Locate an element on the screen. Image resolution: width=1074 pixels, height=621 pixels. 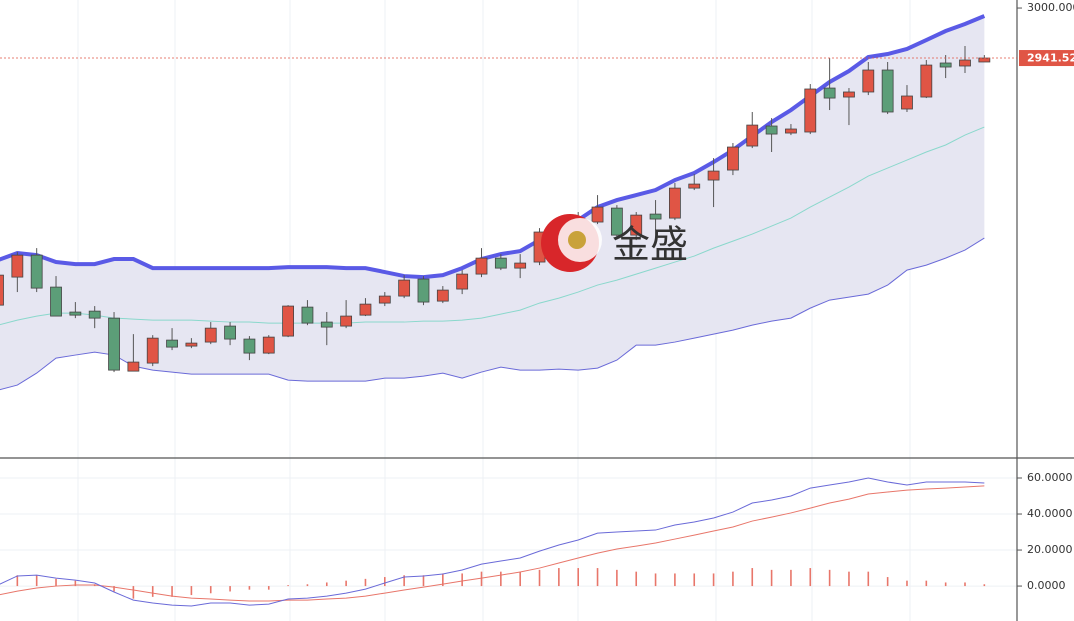
y2-tick-label: 20.0000 is located at coordinates (1050, 549).